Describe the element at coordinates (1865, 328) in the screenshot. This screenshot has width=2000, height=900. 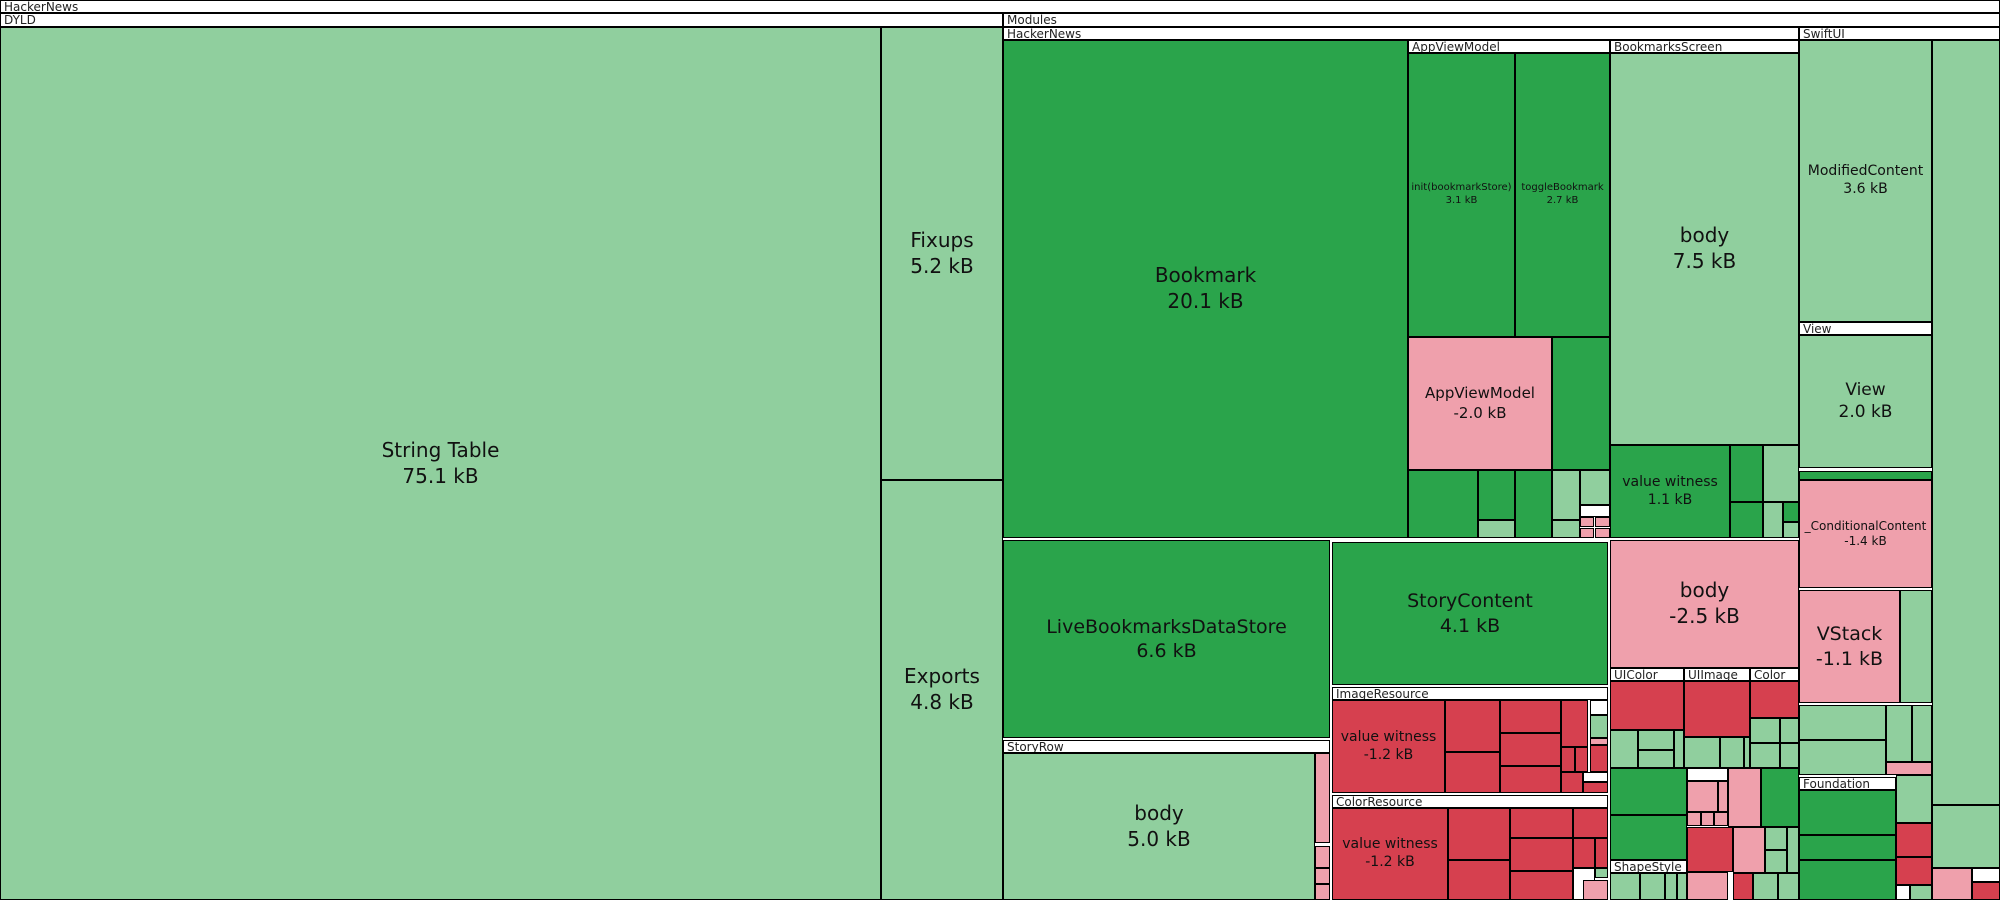
I see `treemap-header-view: View` at that location.